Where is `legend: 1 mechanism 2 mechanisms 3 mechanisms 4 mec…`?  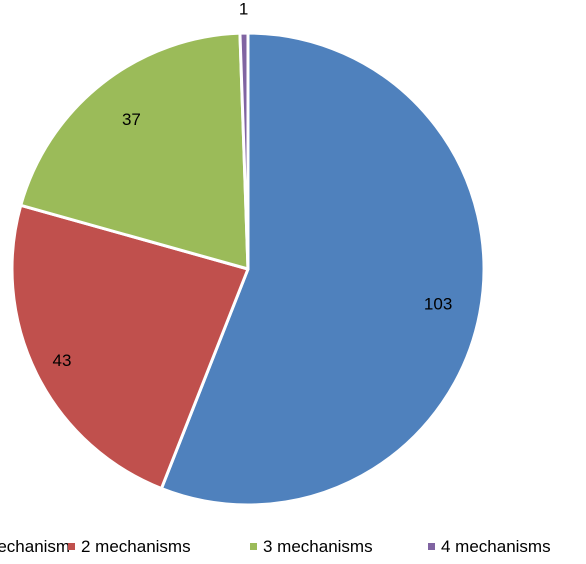
legend: 1 mechanism 2 mechanisms 3 mechanisms 4 mec… is located at coordinates (275, 546).